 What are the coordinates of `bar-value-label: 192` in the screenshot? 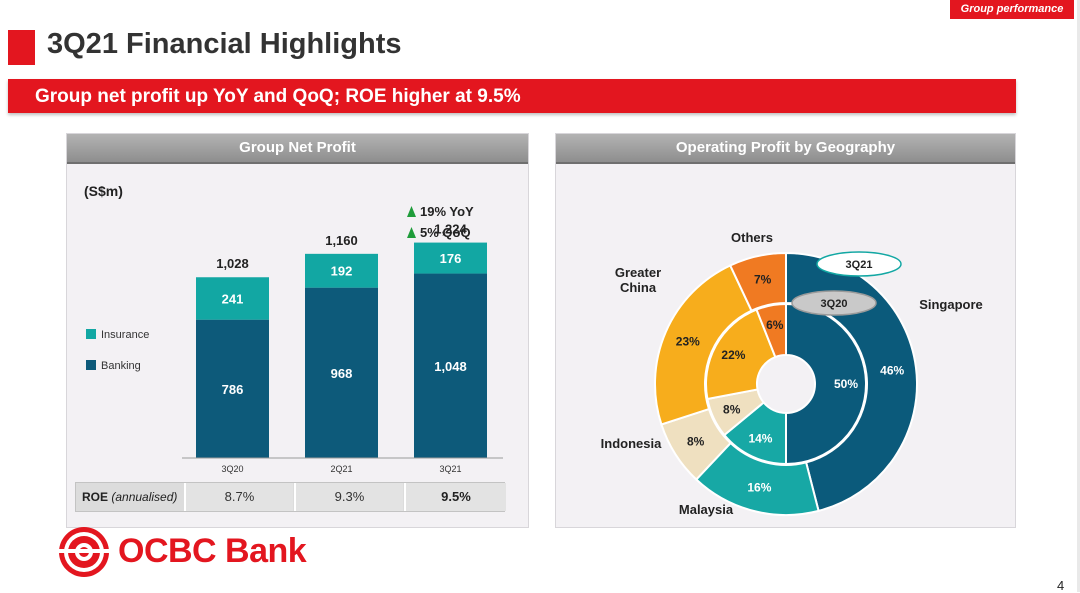 It's located at (342, 271).